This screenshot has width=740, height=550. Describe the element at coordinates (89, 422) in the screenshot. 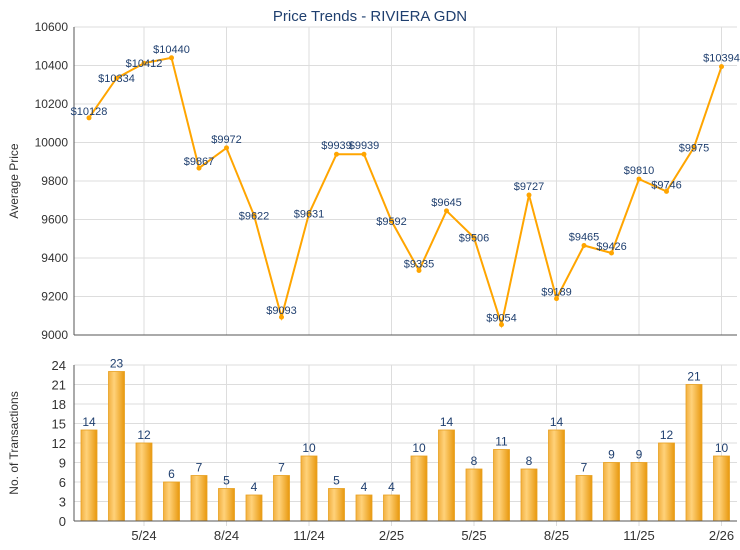

I see `bar-value-label: 14` at that location.